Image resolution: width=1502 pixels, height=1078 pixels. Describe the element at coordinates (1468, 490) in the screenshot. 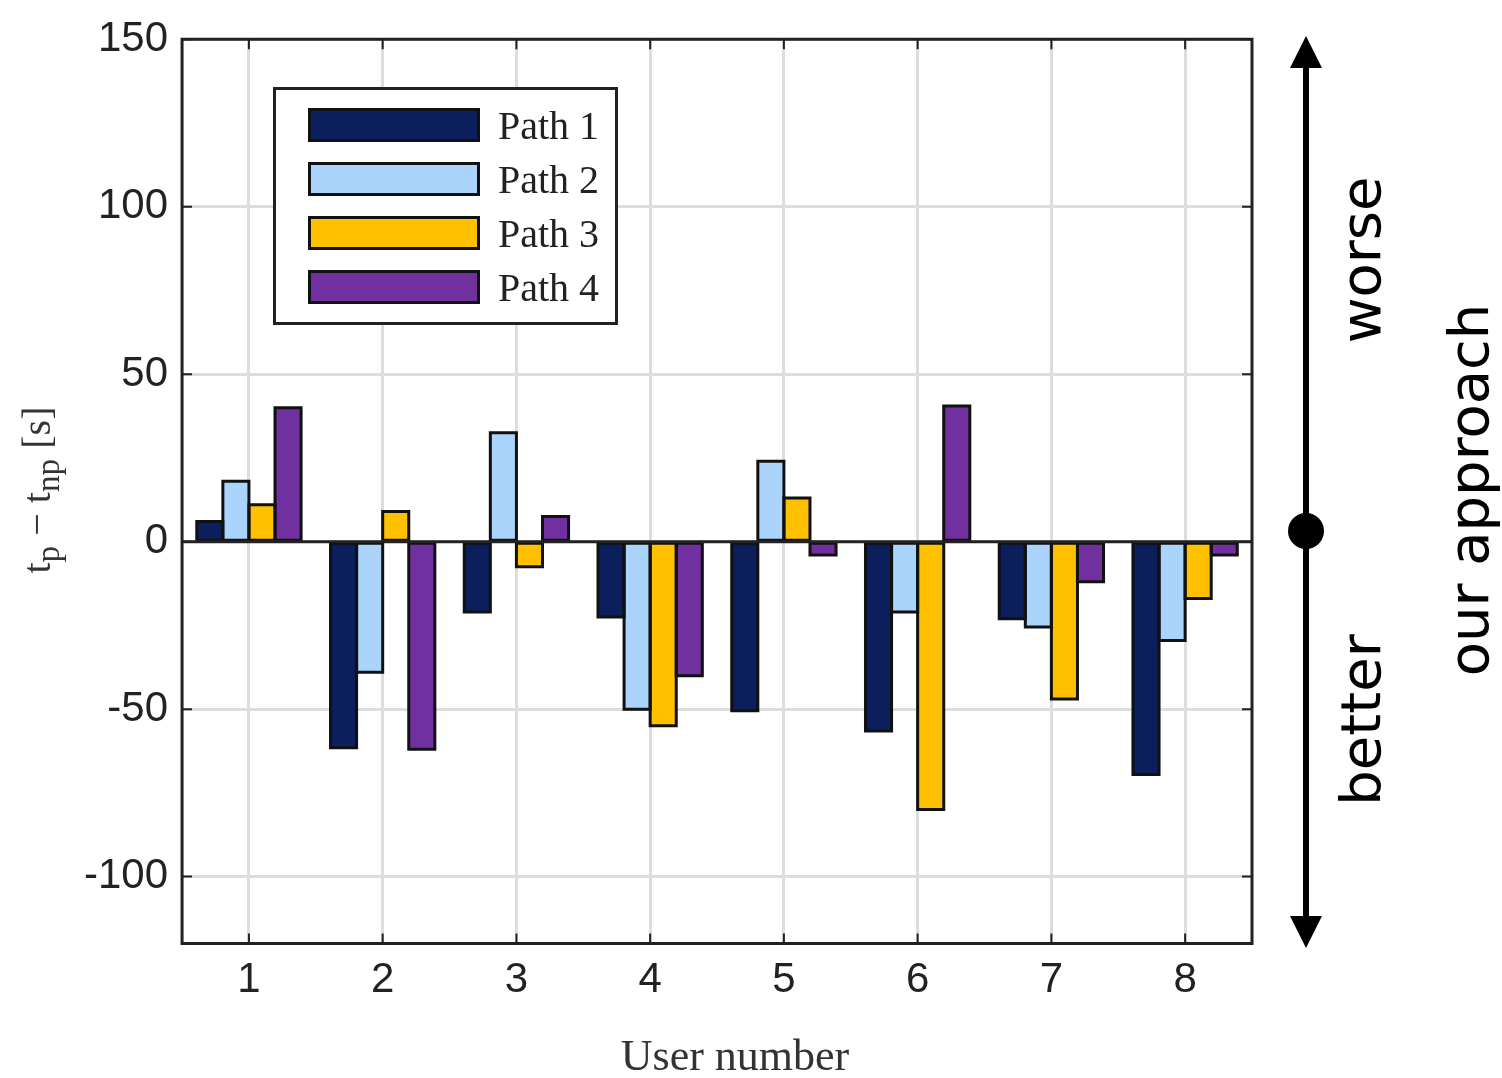

I see `text: our approach` at that location.